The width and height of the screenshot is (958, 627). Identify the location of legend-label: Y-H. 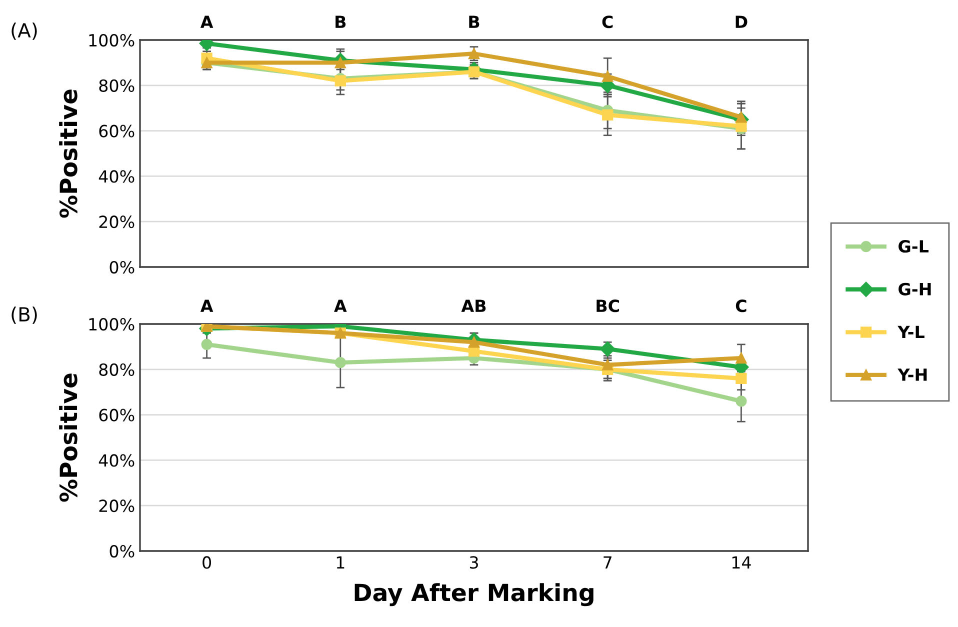
(912, 374).